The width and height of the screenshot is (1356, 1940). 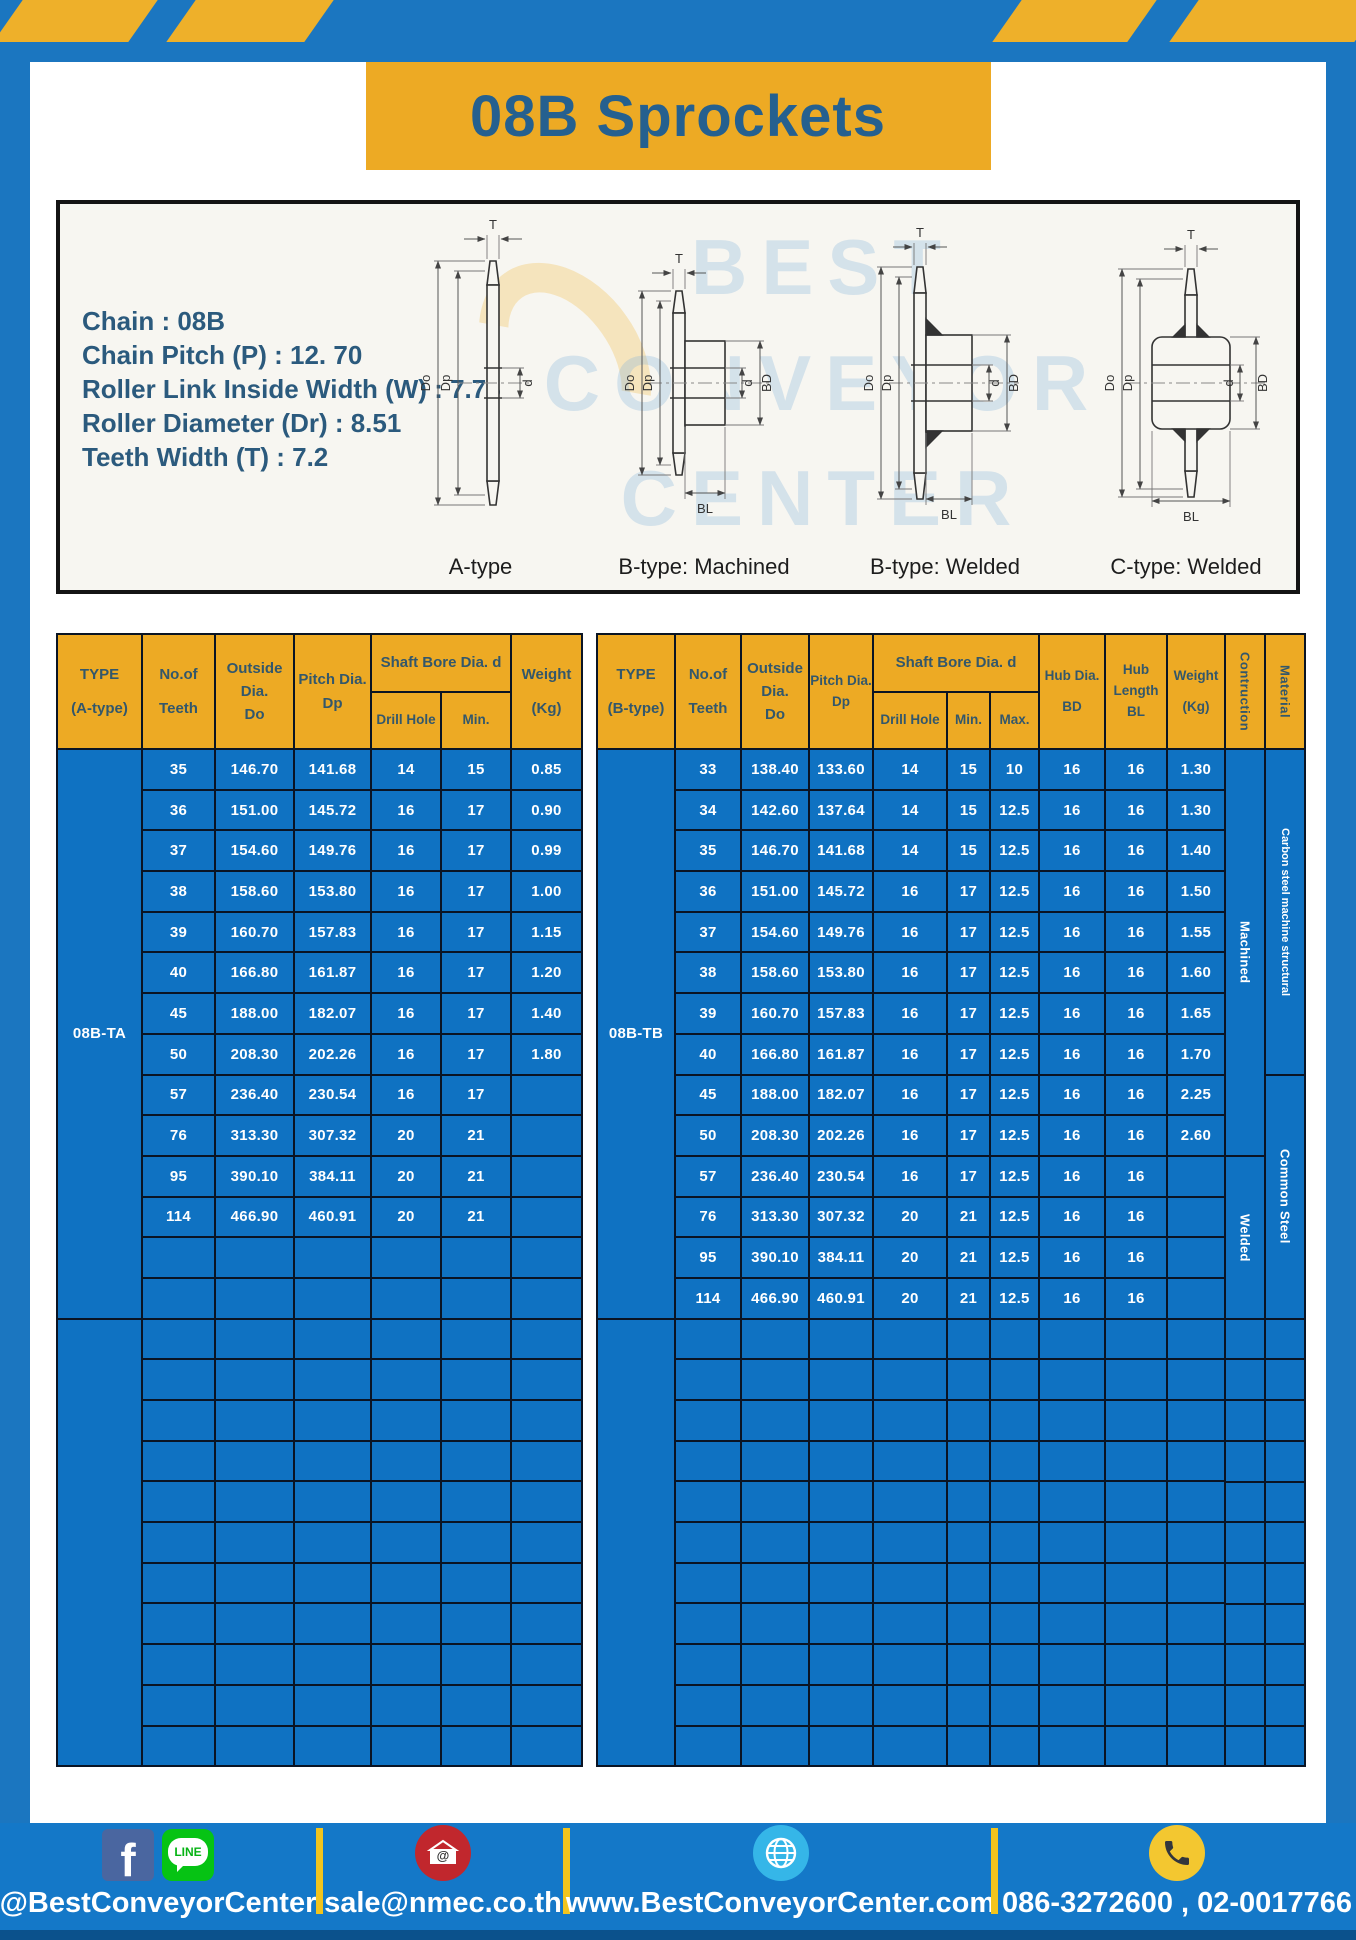 I want to click on table-cell: 154.60, so click(x=254, y=851).